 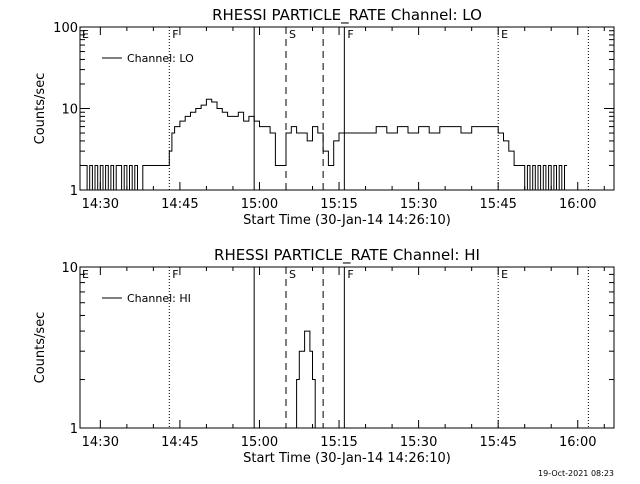 I want to click on legend-label: Channel: HI, so click(x=159, y=298).